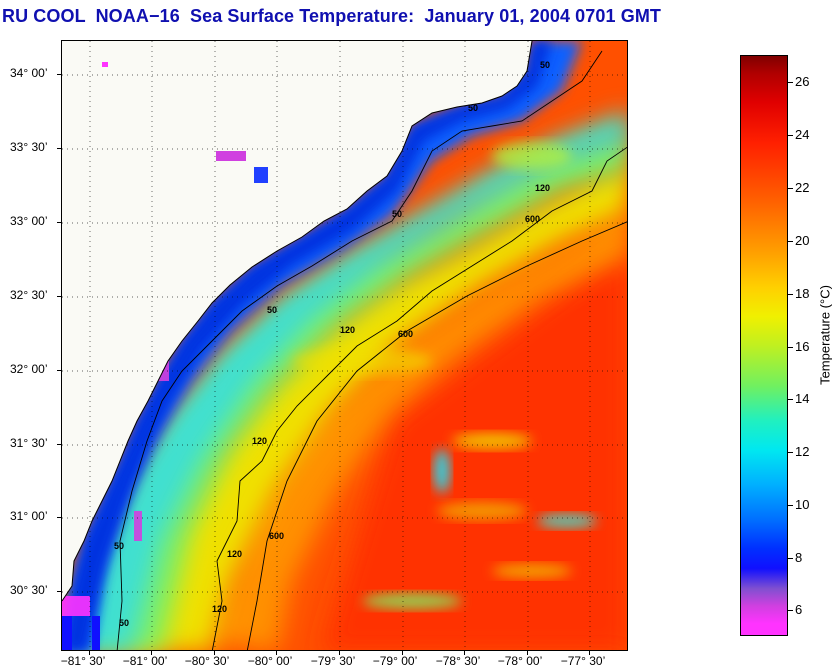 This screenshot has width=832, height=672. What do you see at coordinates (29, 443) in the screenshot?
I see `lat-label-31-30: 31° 30’` at bounding box center [29, 443].